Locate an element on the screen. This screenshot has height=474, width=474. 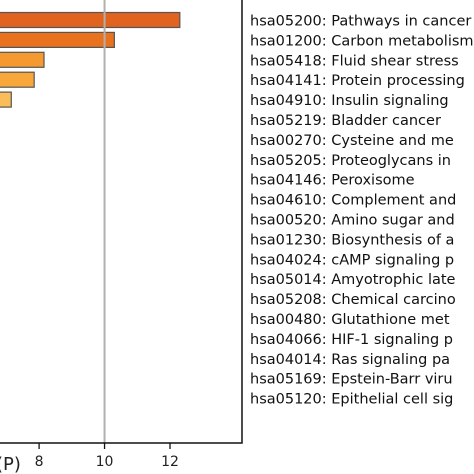
x-tick-label-0: 8 is located at coordinates (39, 462).